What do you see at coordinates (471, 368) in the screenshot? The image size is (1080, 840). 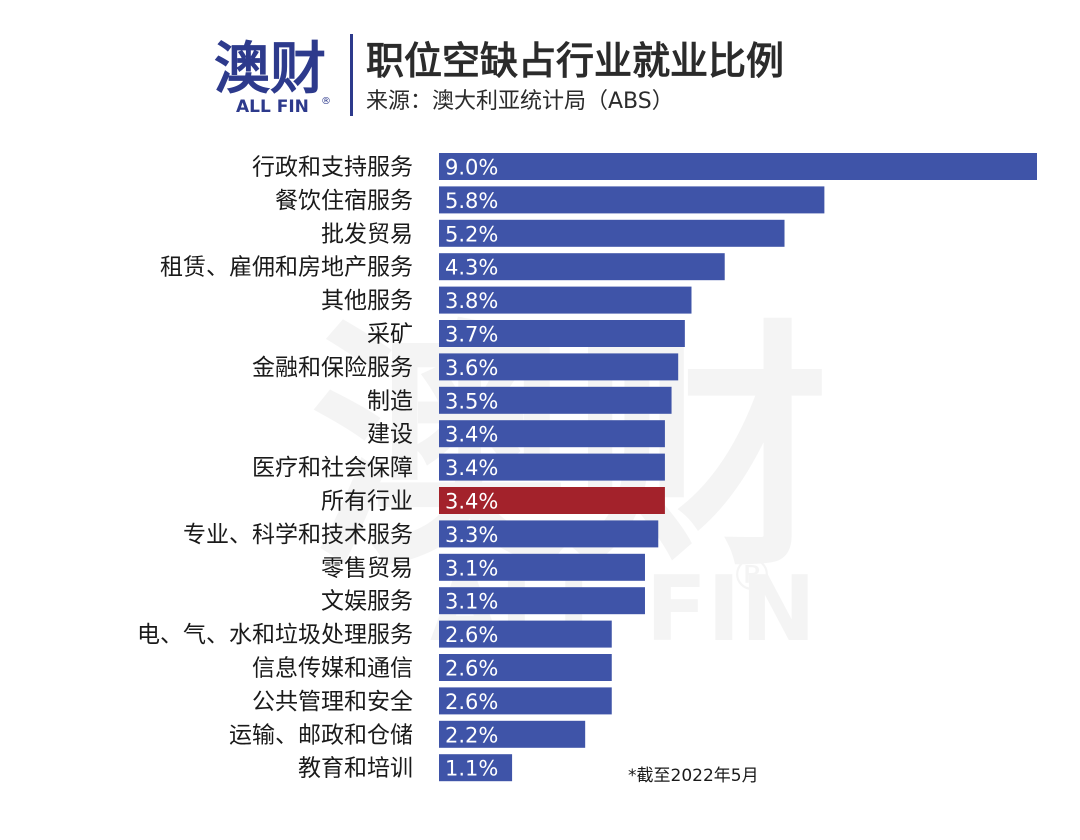 I see `bar-value-label: 3.6%` at bounding box center [471, 368].